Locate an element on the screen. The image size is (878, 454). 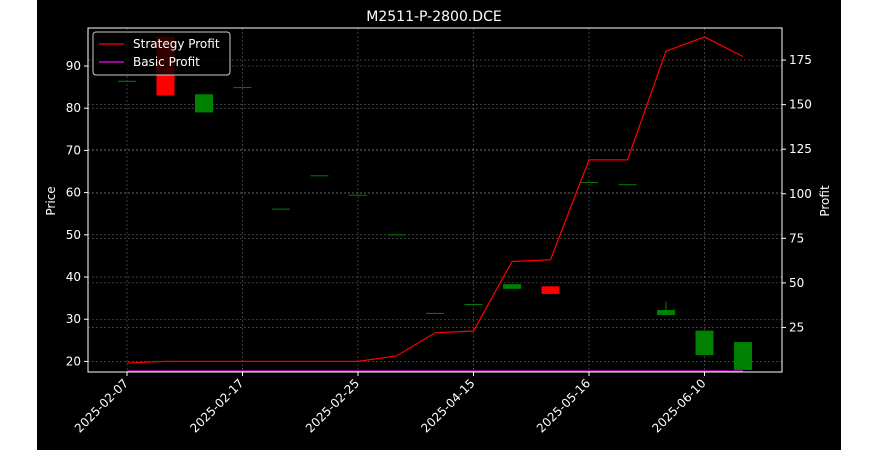
right-axis: 25 50 75 100 125 150 175 is located at coordinates (797, 193).